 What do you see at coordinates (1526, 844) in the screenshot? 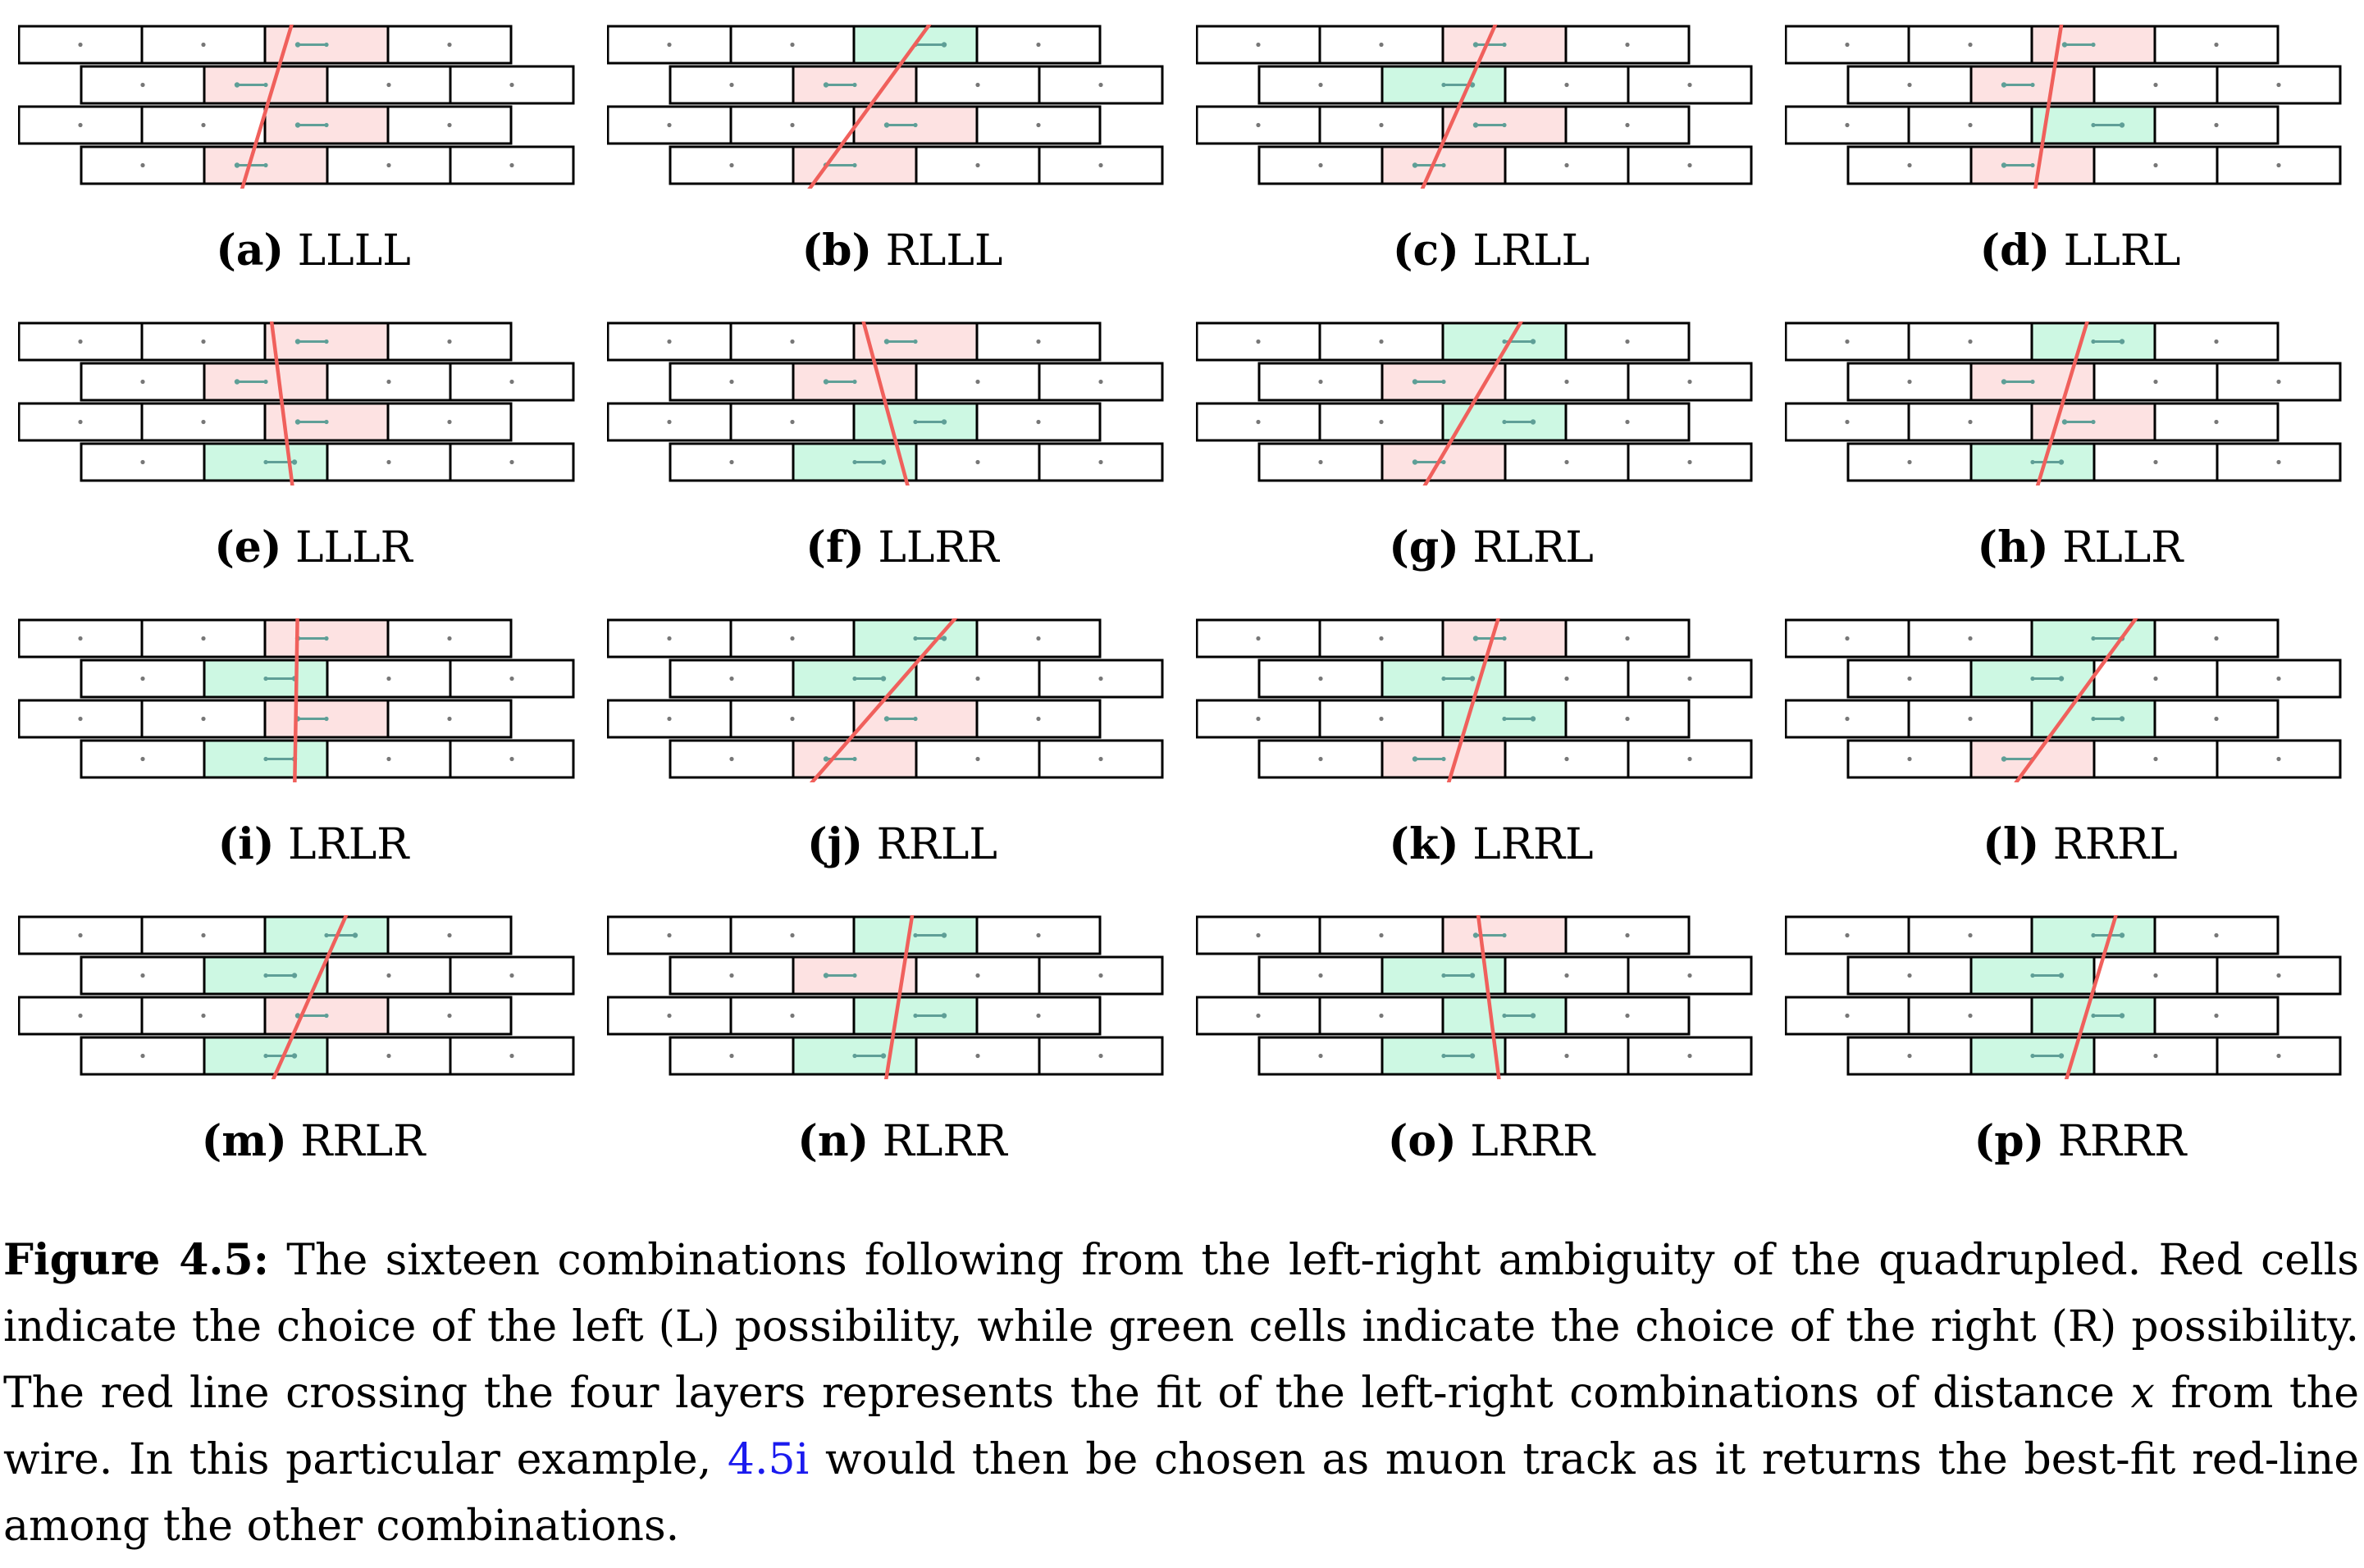
I see `combination-code: LRRL` at bounding box center [1526, 844].